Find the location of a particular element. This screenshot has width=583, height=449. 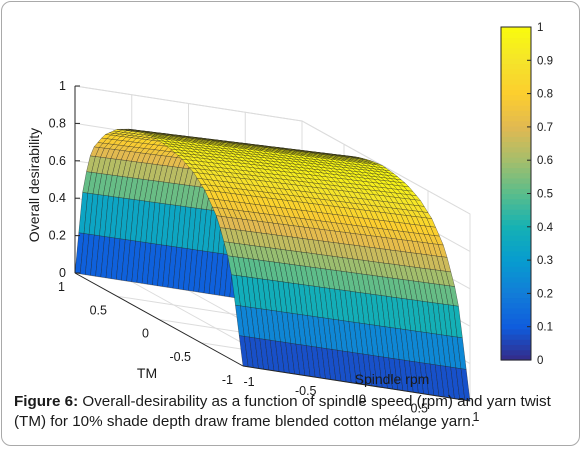

tm-tick-label: 1 is located at coordinates (61, 287).